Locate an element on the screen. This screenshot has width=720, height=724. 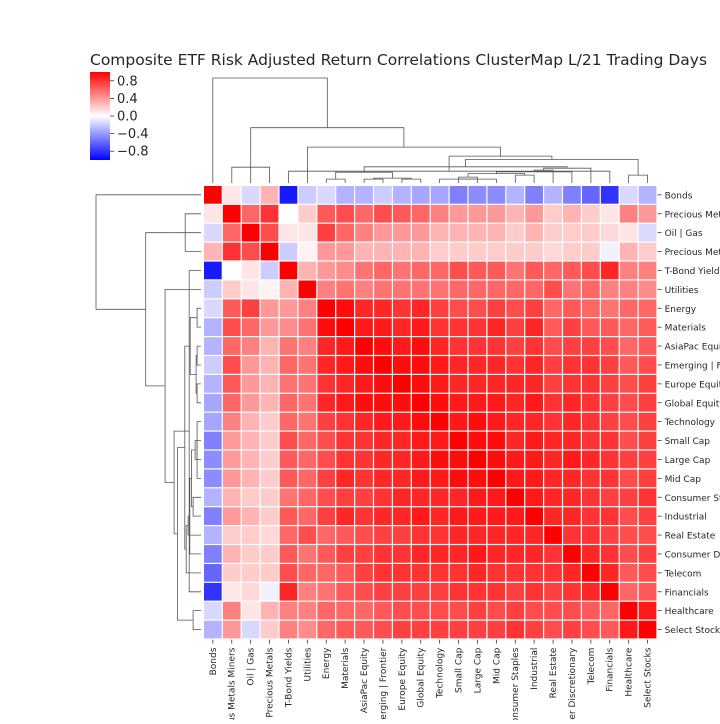
row-label: Energy is located at coordinates (681, 310).